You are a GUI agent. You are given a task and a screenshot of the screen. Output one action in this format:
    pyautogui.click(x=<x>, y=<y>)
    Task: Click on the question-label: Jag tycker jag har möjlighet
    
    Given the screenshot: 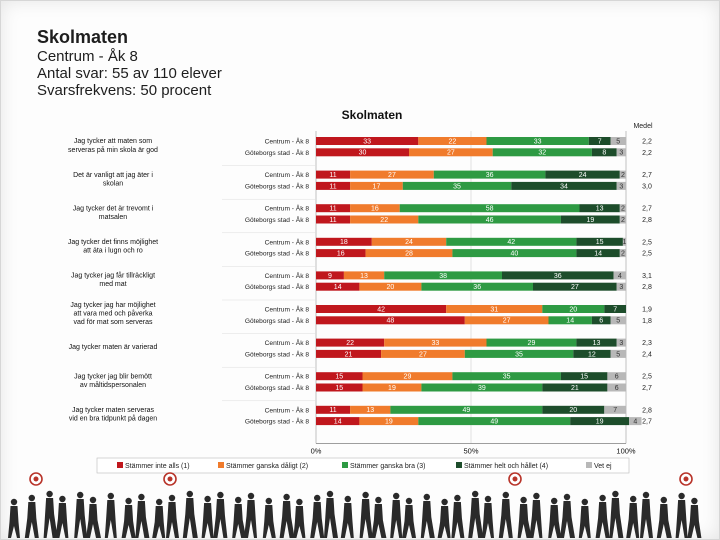 What is the action you would take?
    pyautogui.click(x=112, y=305)
    